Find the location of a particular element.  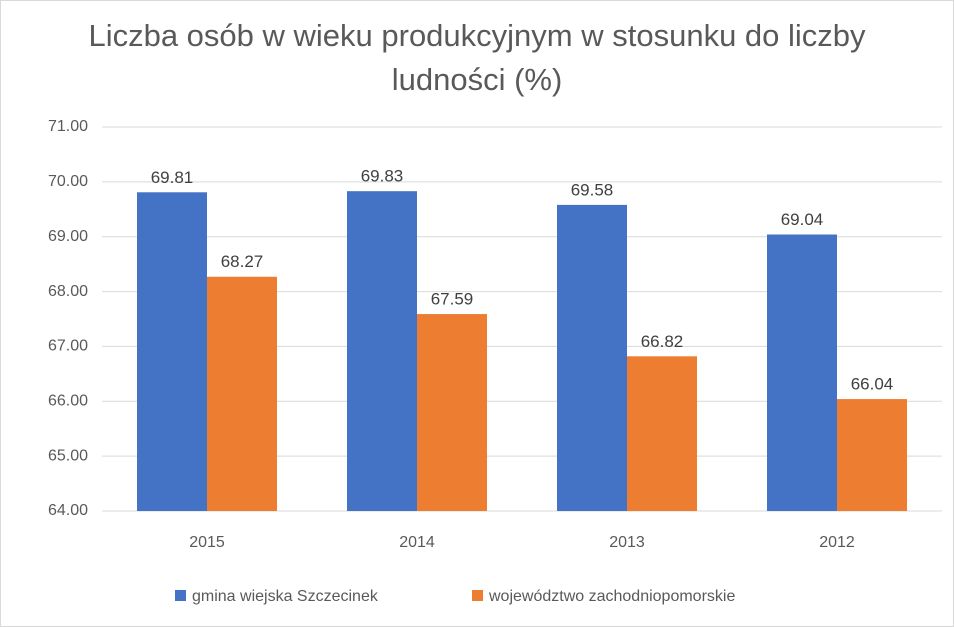

data-label: 69.58 is located at coordinates (592, 189).